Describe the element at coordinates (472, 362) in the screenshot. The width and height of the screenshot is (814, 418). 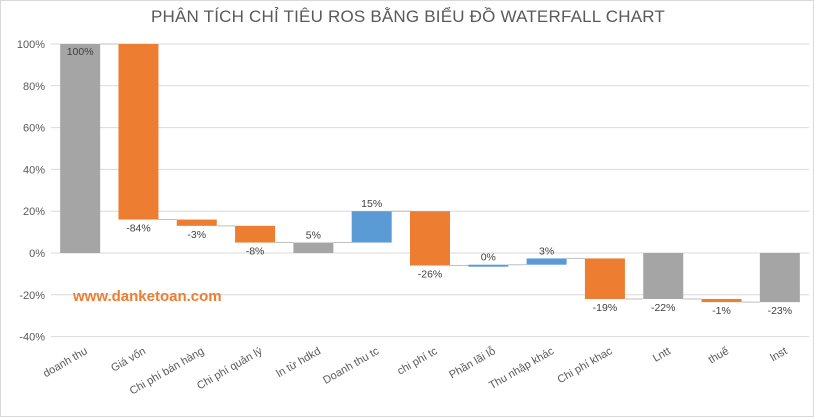
I see `x-tick-label: Phần lãi lỗ` at that location.